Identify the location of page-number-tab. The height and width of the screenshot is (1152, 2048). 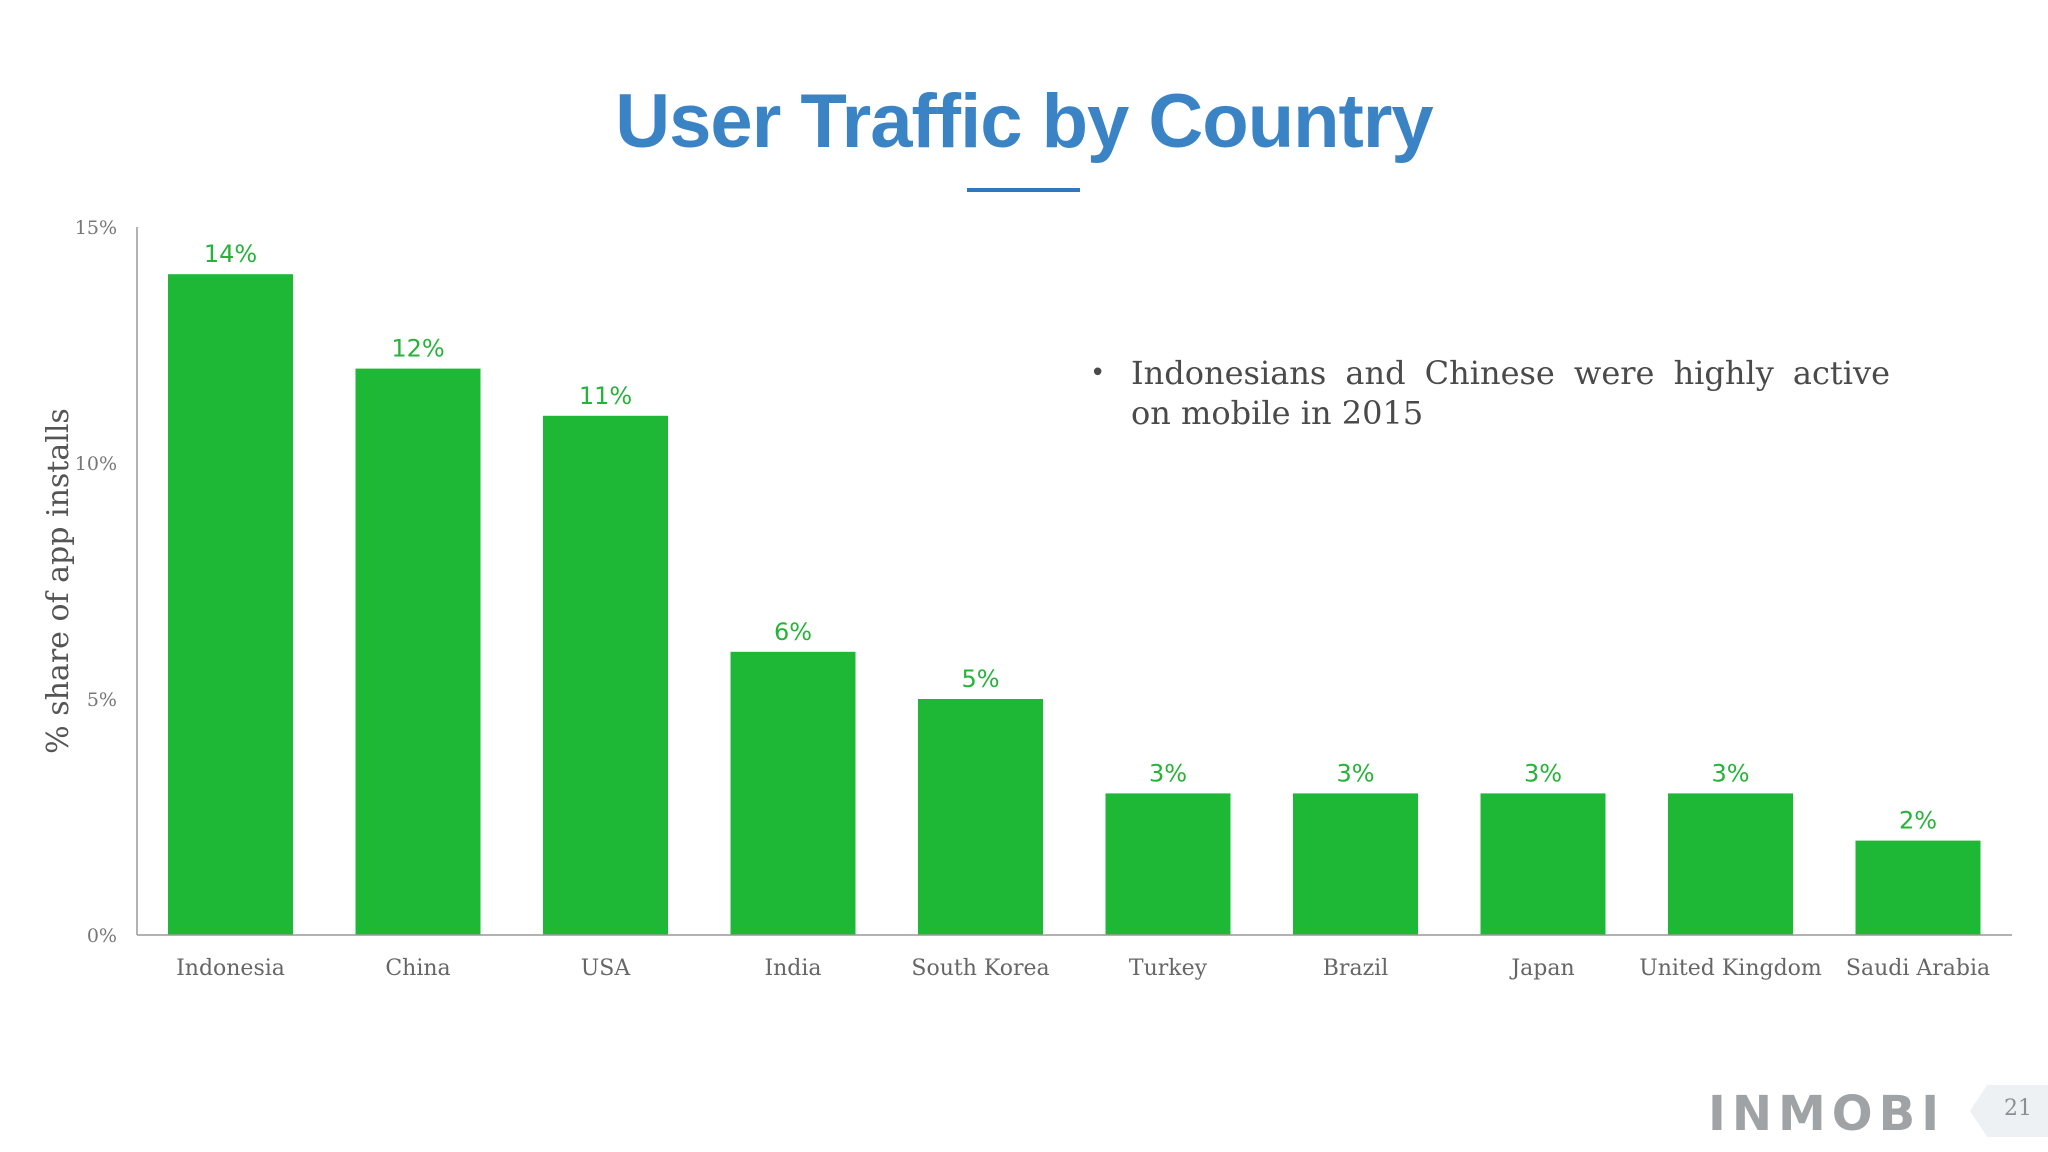
(2009, 1111).